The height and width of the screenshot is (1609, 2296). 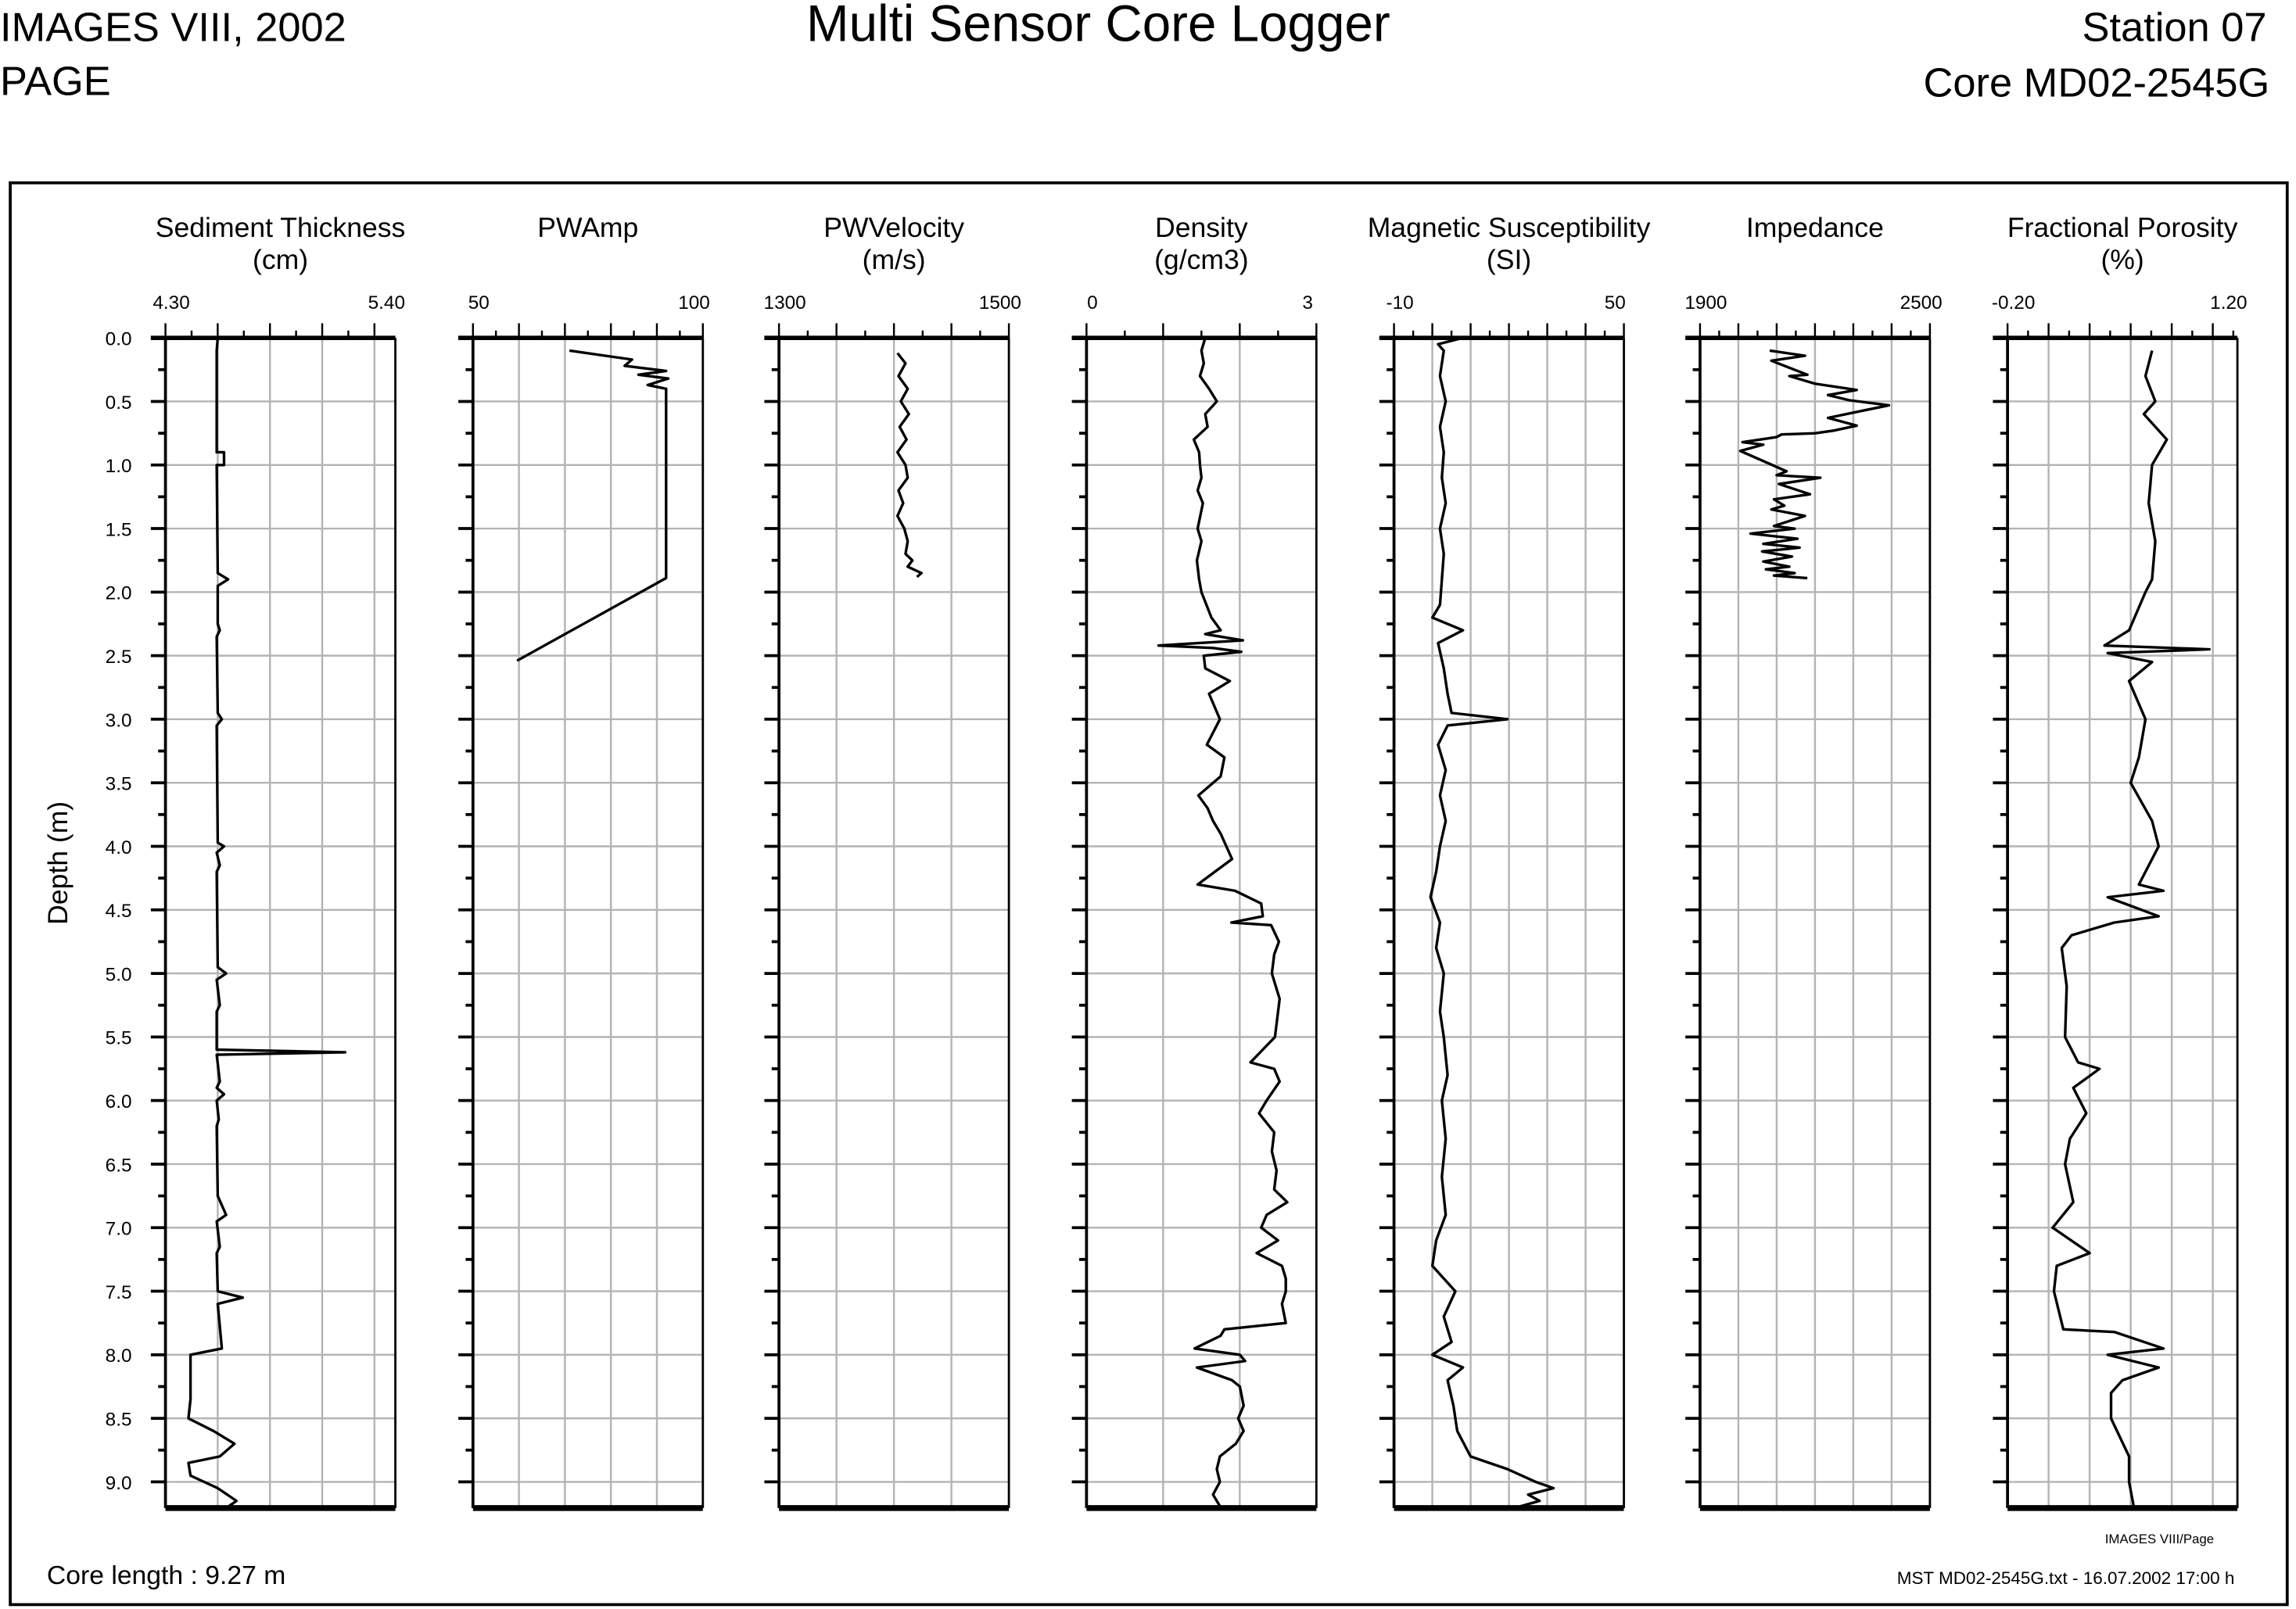 I want to click on panel-6: Fractional Porosity(%) -0.20 1.20, so click(x=2120, y=861).